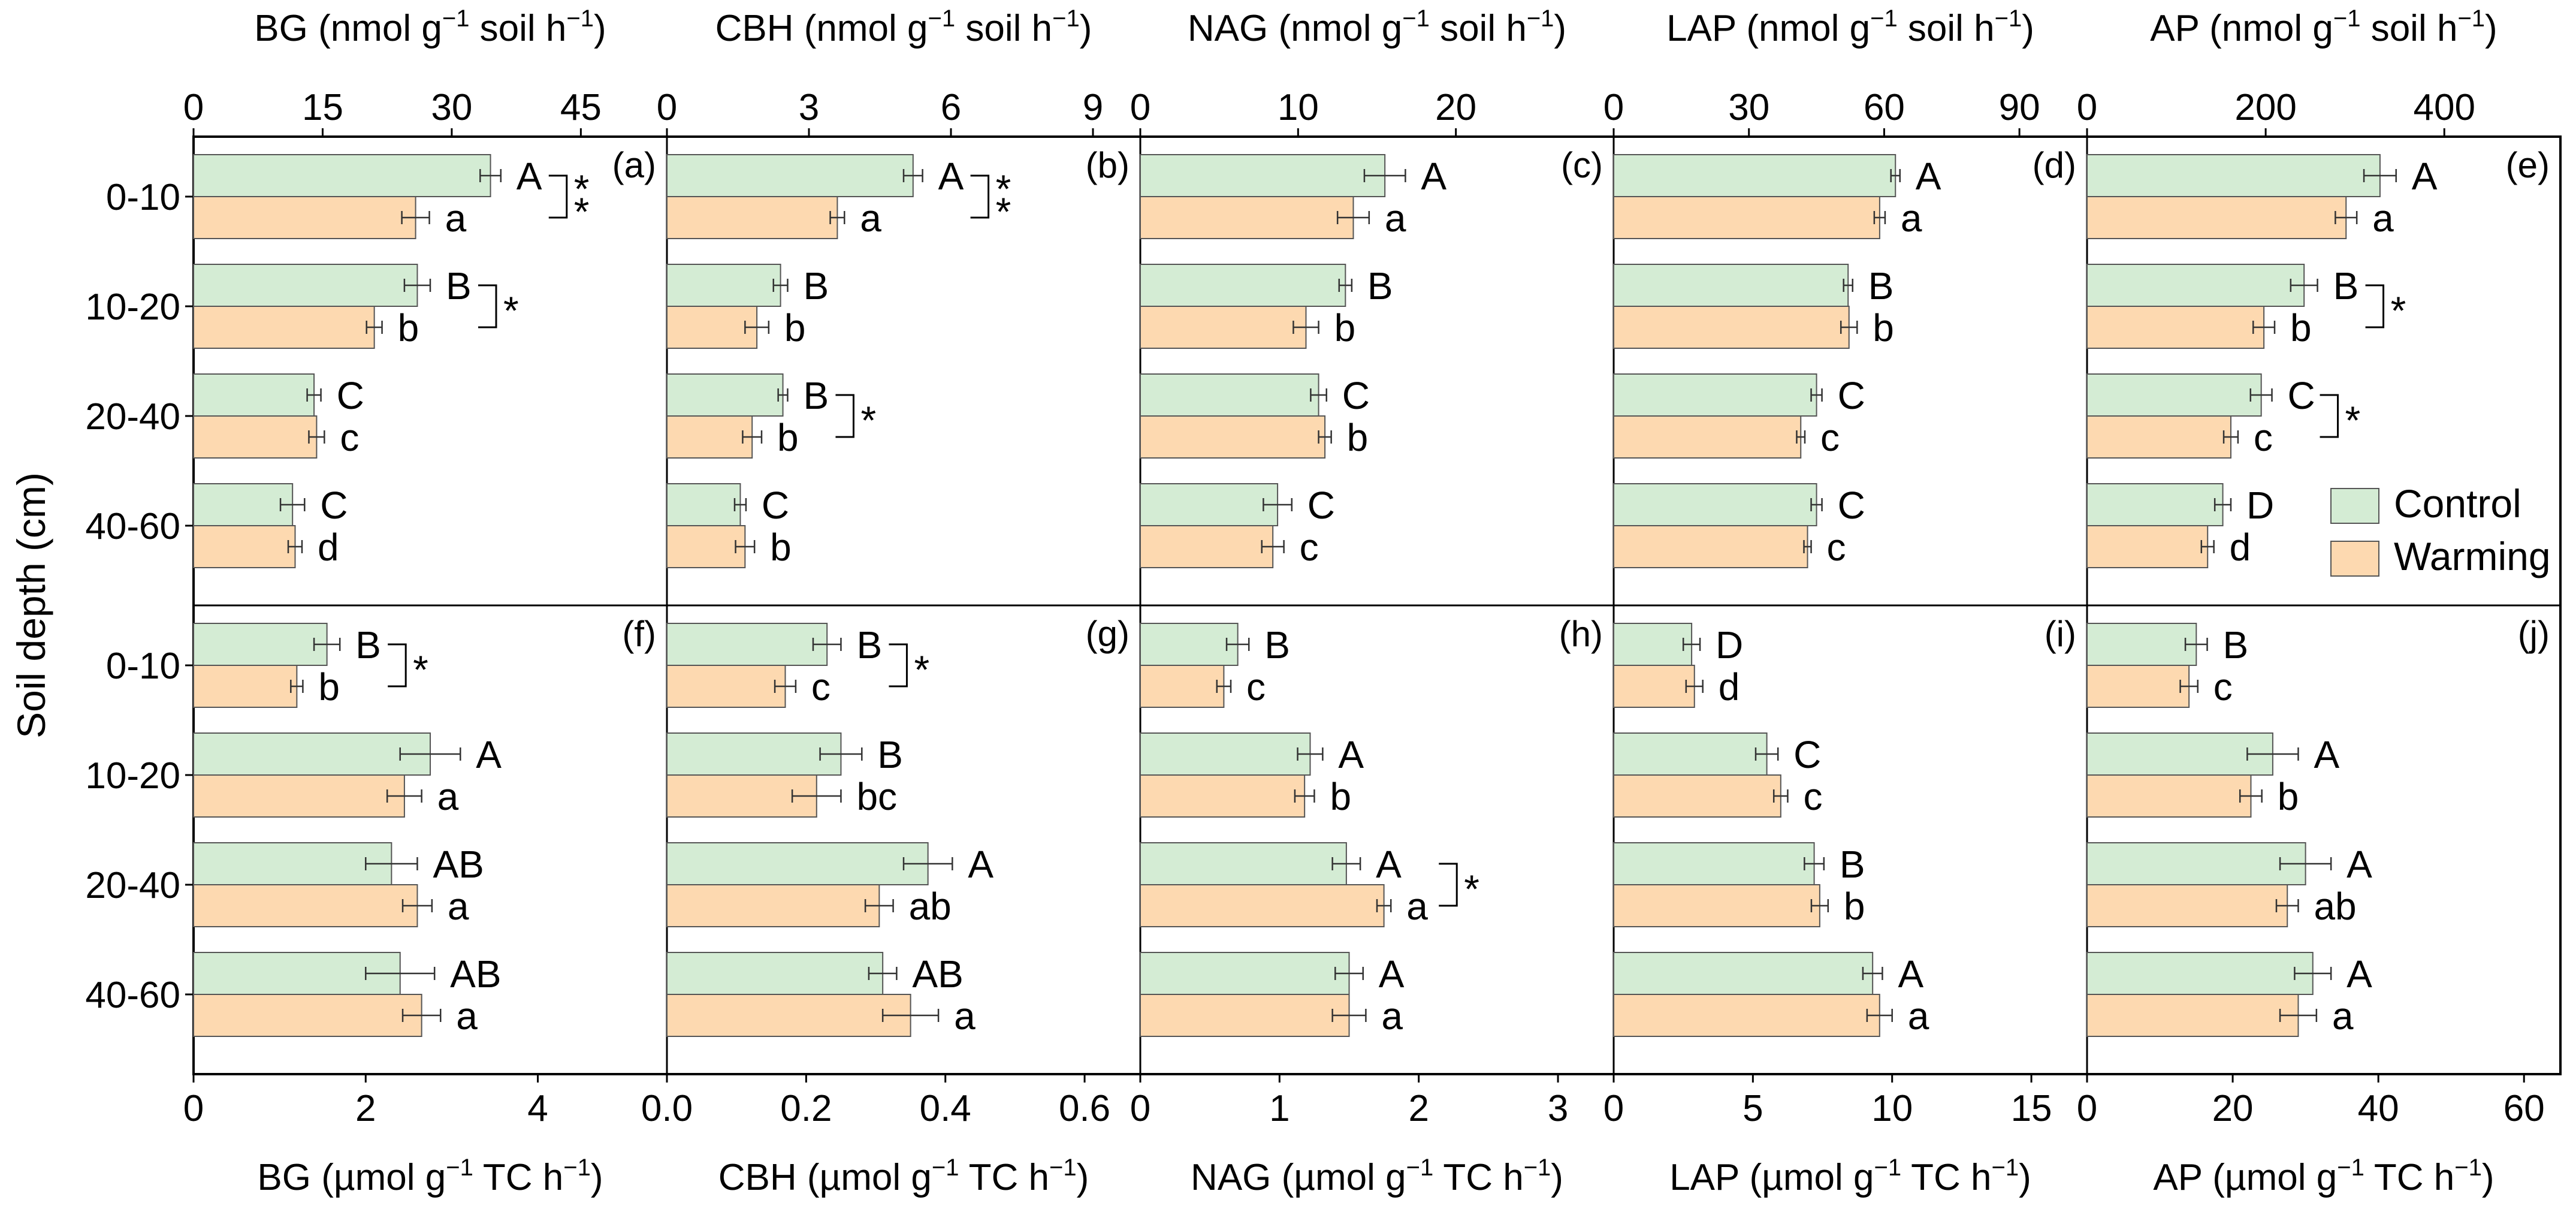 The image size is (2576, 1212). What do you see at coordinates (1850, 27) in the screenshot?
I see `x-axis-title: LAP (nmol g−1 soil h−1)` at bounding box center [1850, 27].